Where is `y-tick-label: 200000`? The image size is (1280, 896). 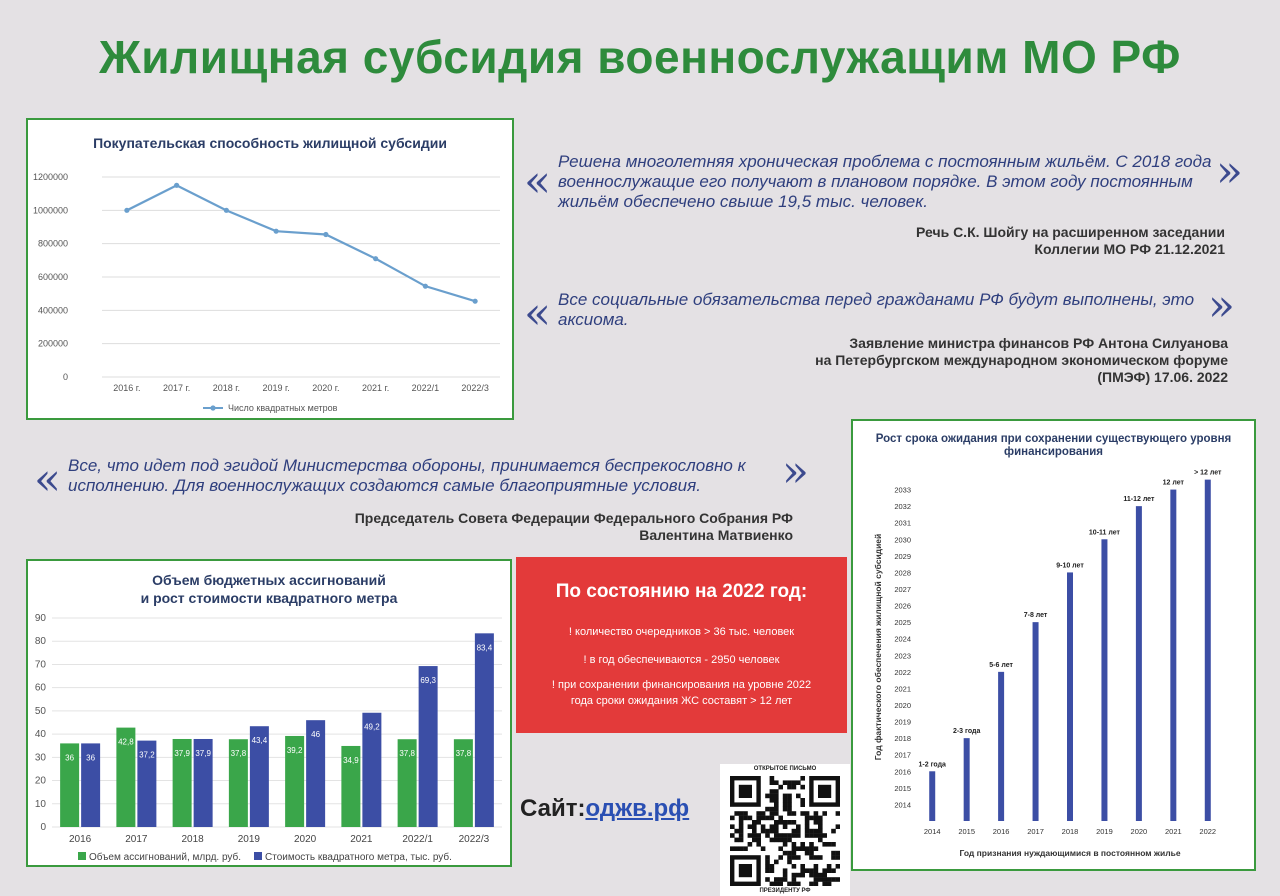
y-tick-label: 200000 is located at coordinates (53, 344).